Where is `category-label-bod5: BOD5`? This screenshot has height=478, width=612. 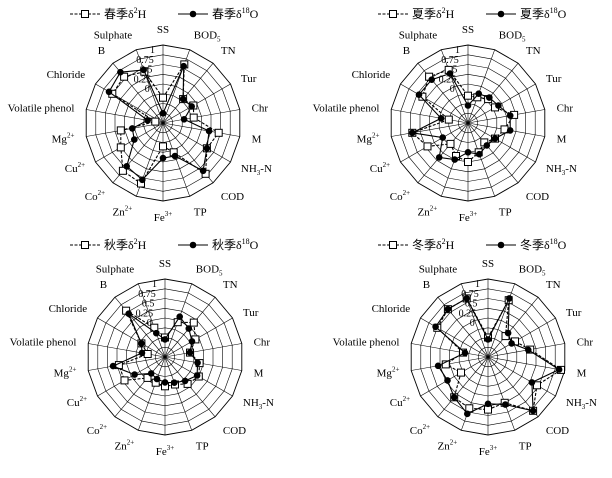
category-label-bod5: BOD5 is located at coordinates (207, 36).